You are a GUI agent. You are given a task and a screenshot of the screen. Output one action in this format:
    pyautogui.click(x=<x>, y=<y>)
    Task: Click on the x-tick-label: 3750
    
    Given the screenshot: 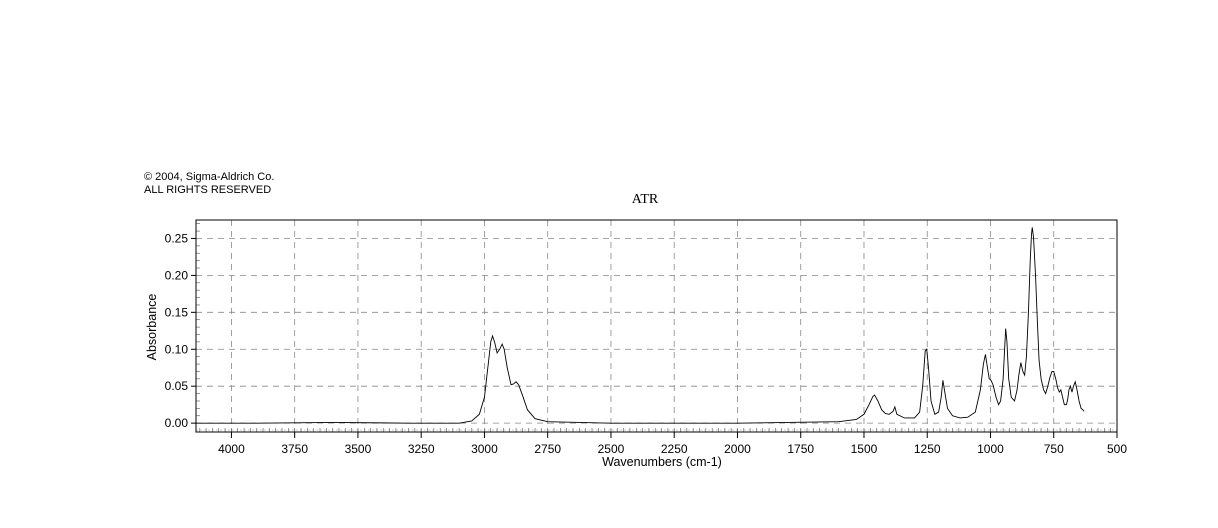 What is the action you would take?
    pyautogui.click(x=294, y=449)
    